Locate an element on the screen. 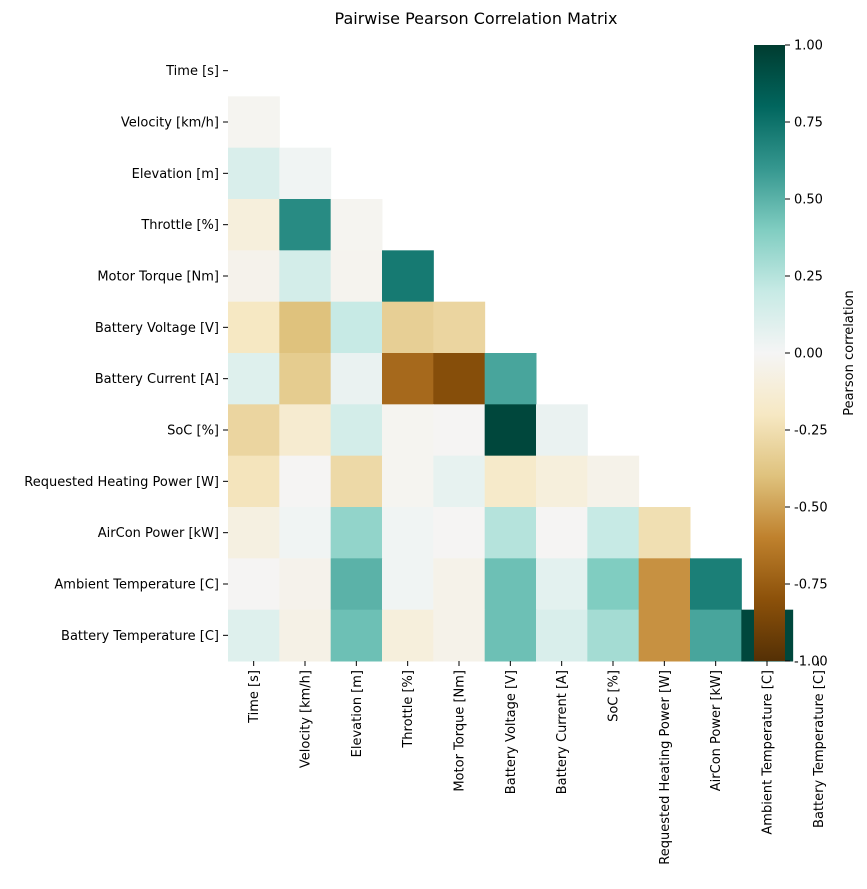 The width and height of the screenshot is (867, 889). y-tick-label: Battery Temperature [C] is located at coordinates (140, 636).